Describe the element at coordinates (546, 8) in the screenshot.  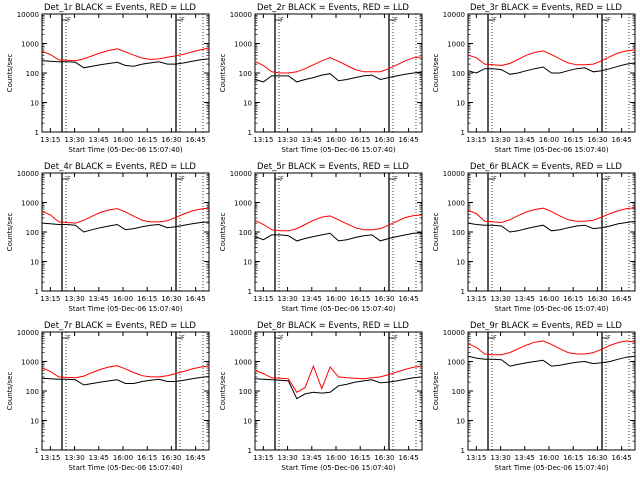
I see `panel-title: Det_3r BLACK = Events, RED = LLD` at that location.